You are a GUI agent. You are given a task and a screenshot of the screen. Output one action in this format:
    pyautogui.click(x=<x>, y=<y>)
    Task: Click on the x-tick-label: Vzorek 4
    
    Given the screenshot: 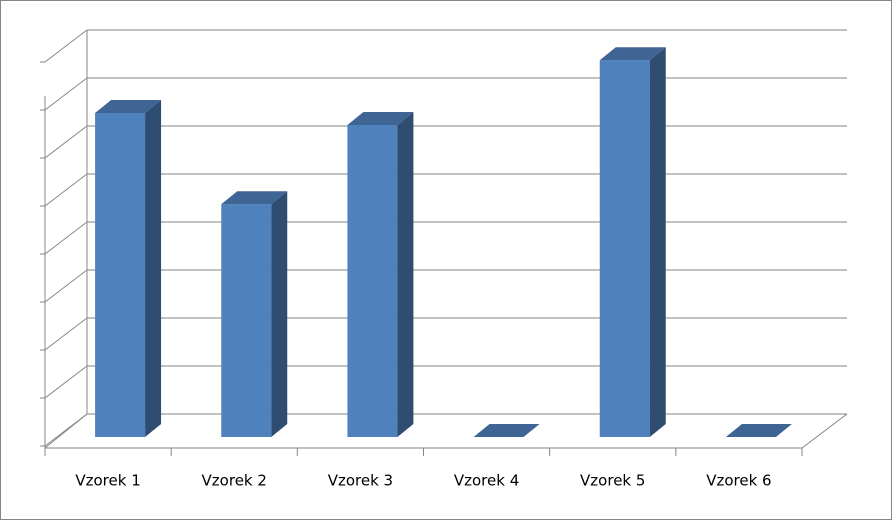 What is the action you would take?
    pyautogui.click(x=486, y=481)
    